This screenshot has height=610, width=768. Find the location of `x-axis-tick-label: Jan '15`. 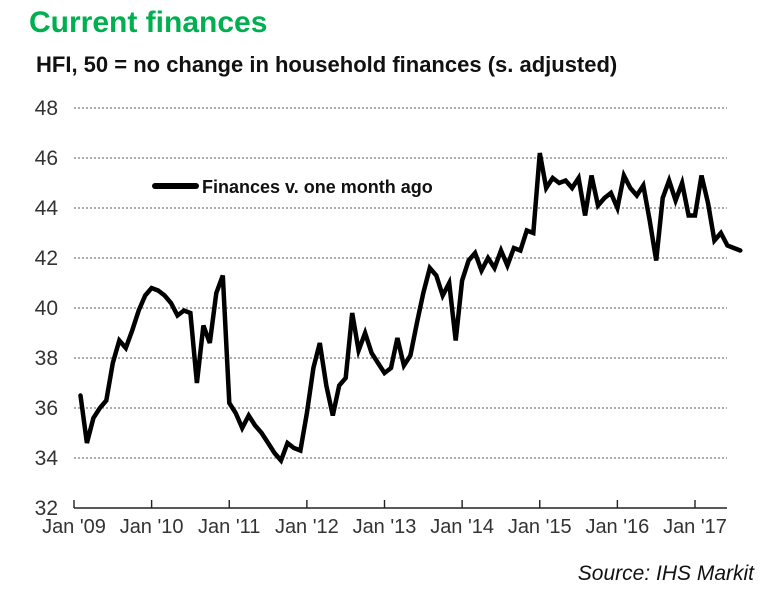

x-axis-tick-label: Jan '15 is located at coordinates (540, 527).